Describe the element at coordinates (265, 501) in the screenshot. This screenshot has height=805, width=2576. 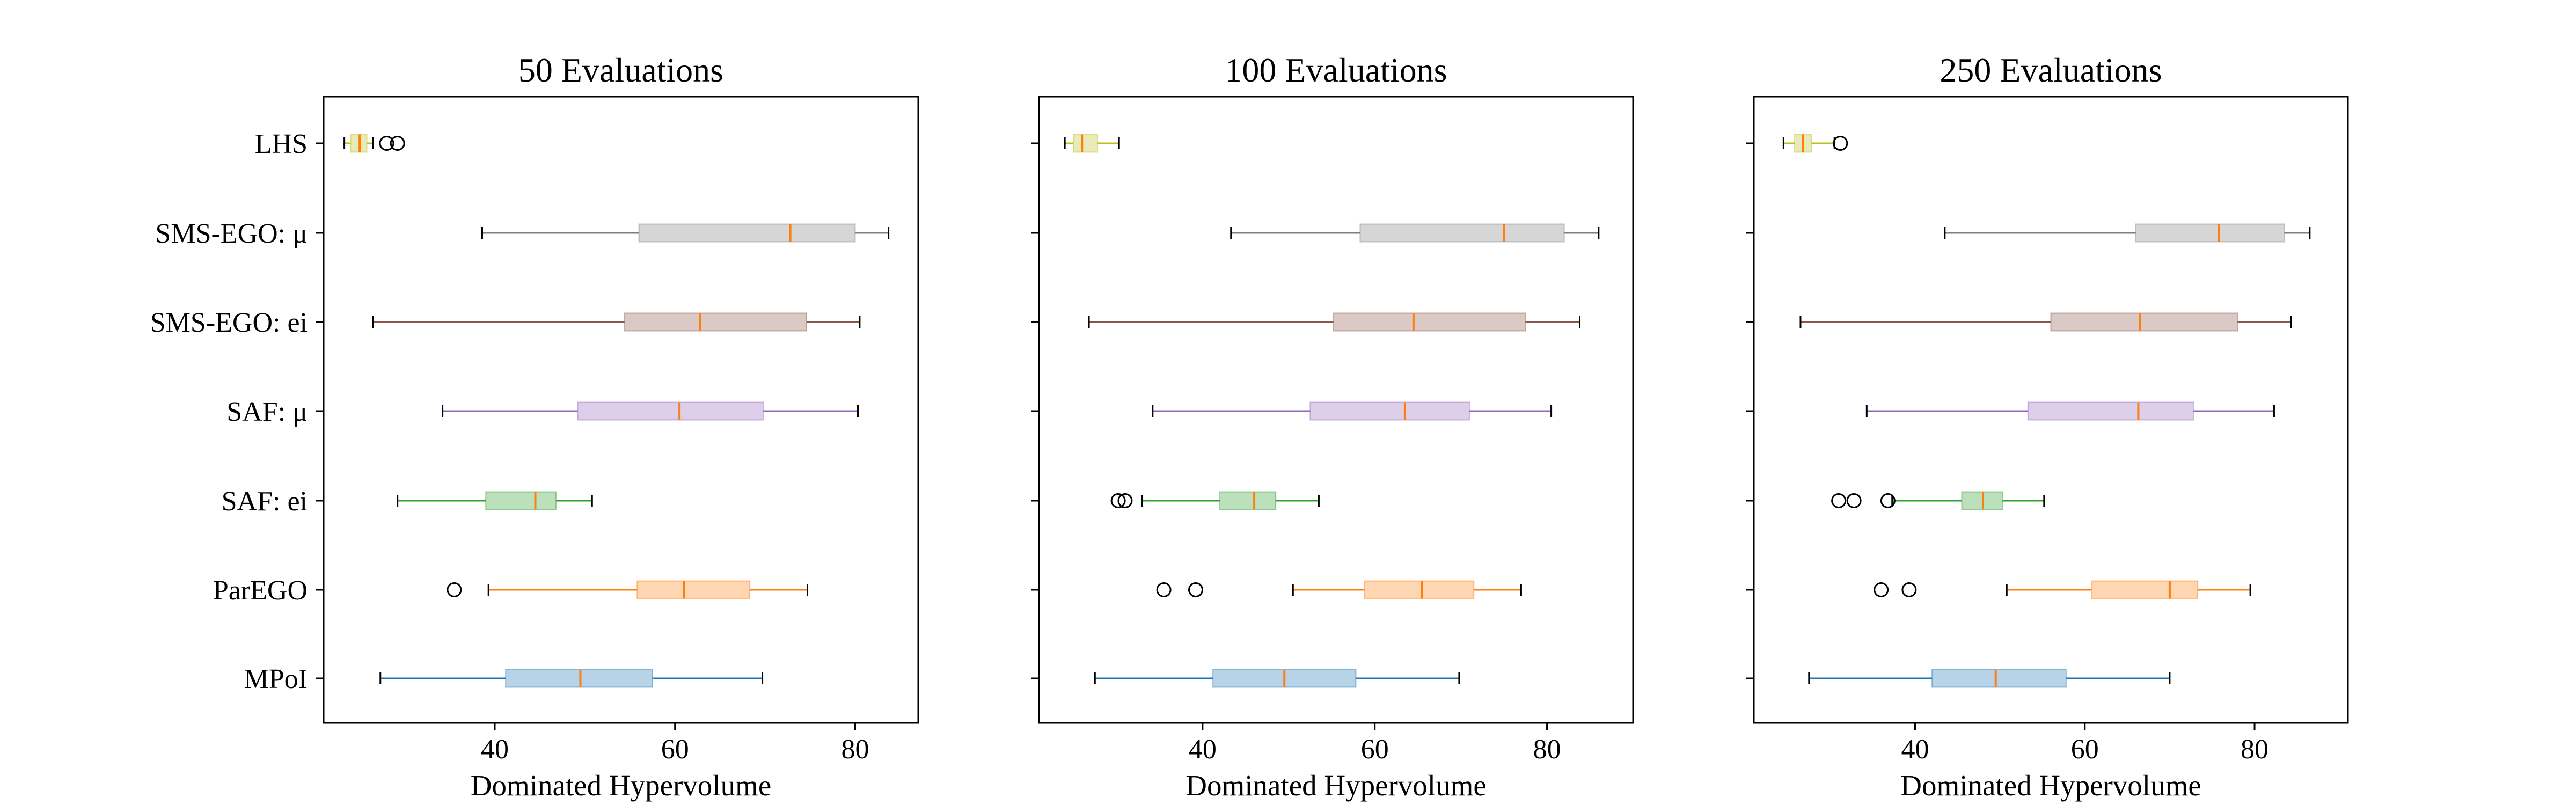
I see `y-tick-label: SAF: ei` at that location.